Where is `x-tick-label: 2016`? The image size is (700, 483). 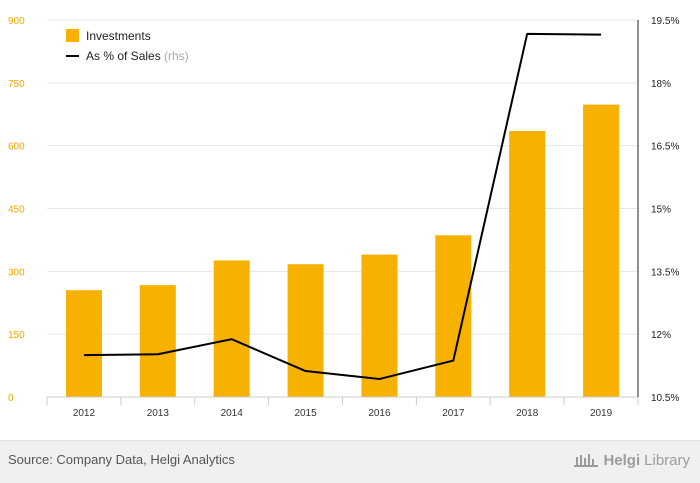
x-tick-label: 2016 is located at coordinates (379, 413).